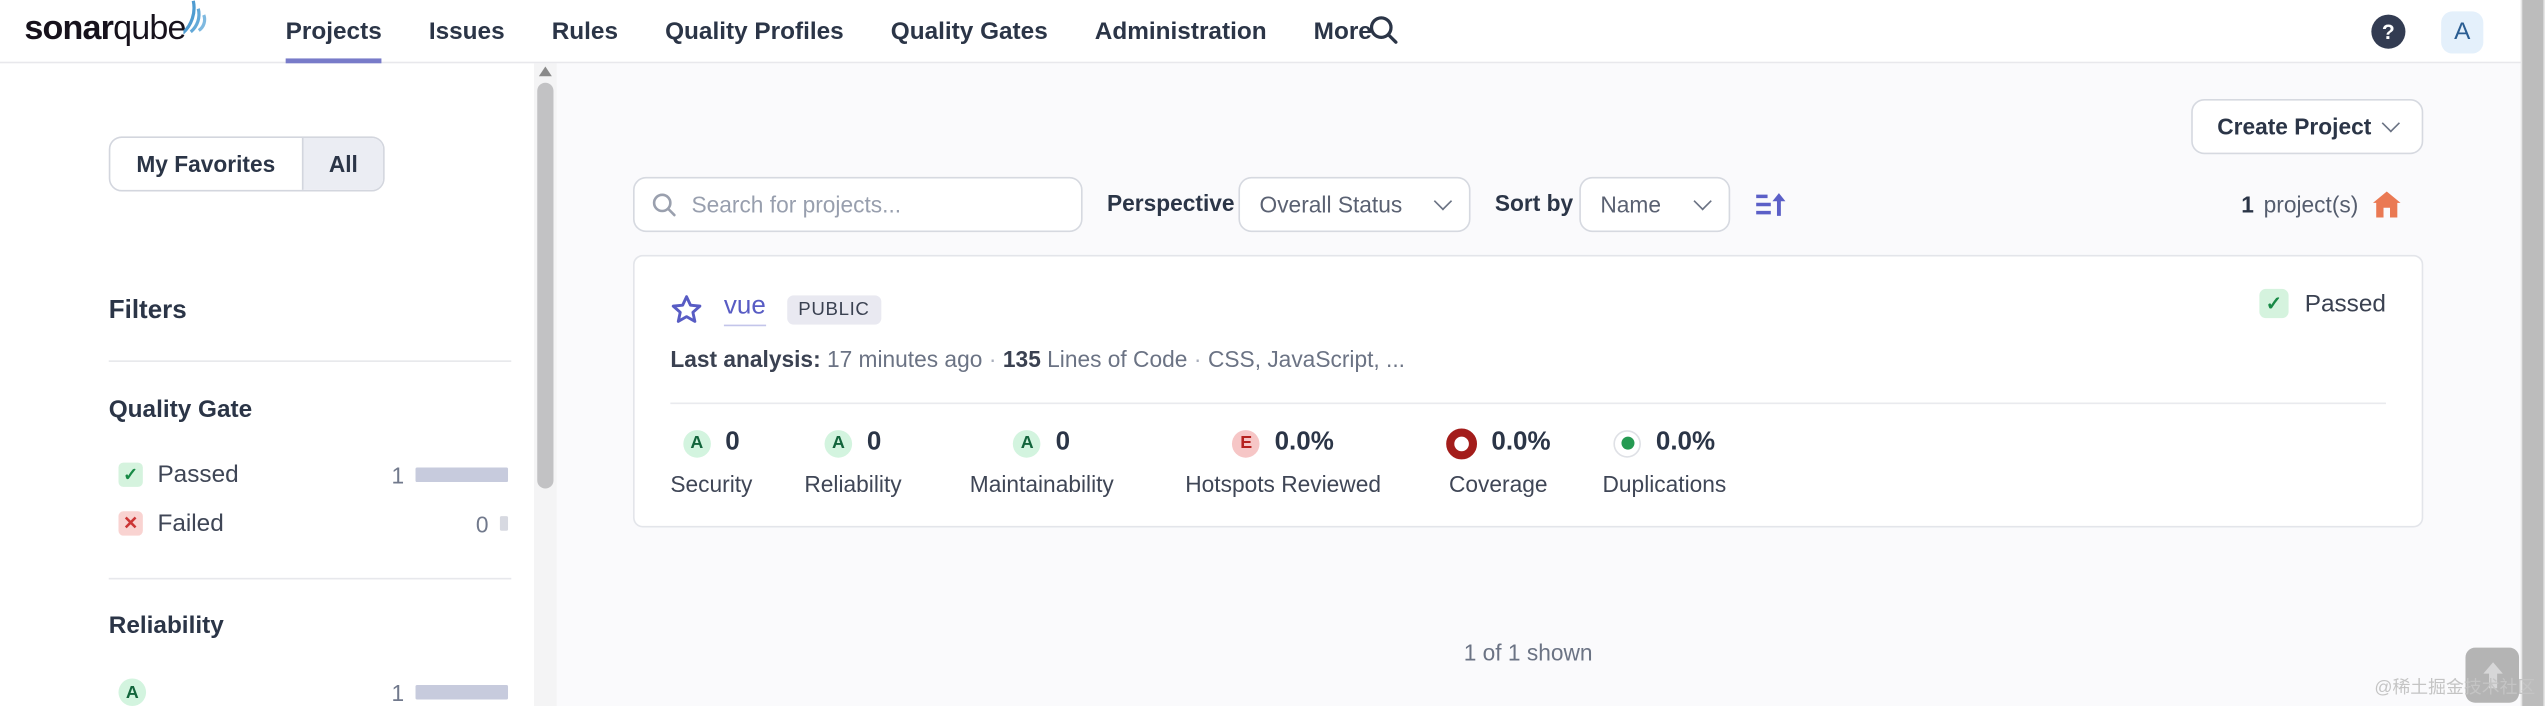  I want to click on page-scrollbar, so click(2532, 353).